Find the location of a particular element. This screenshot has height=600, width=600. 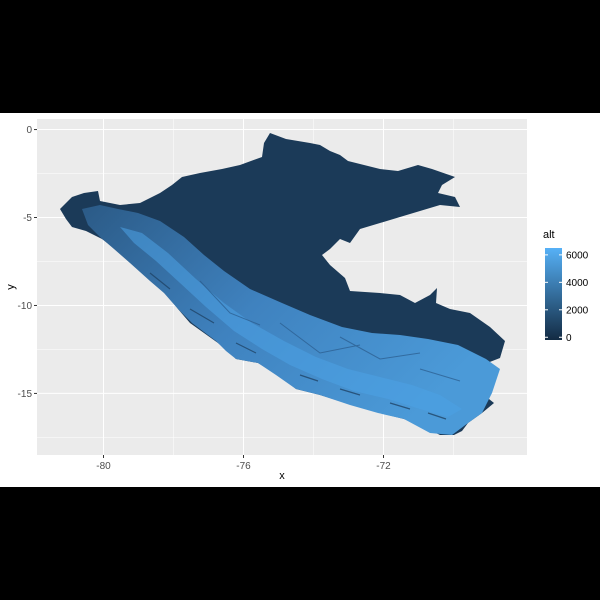

coastal-valleys is located at coordinates (298, 346).